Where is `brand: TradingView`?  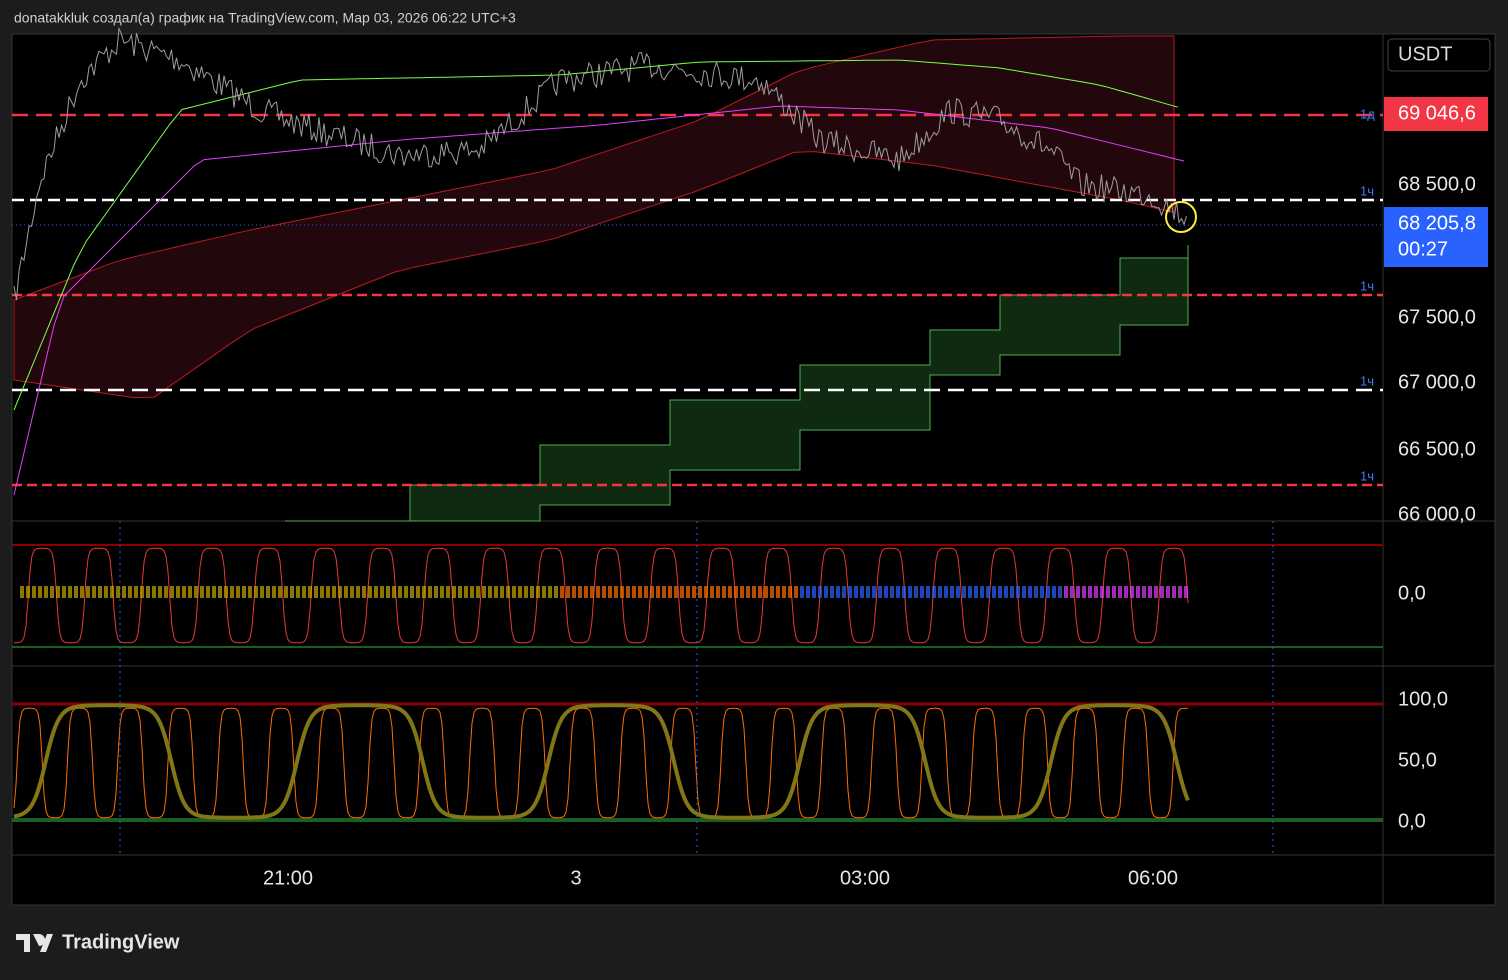
brand: TradingView is located at coordinates (121, 942).